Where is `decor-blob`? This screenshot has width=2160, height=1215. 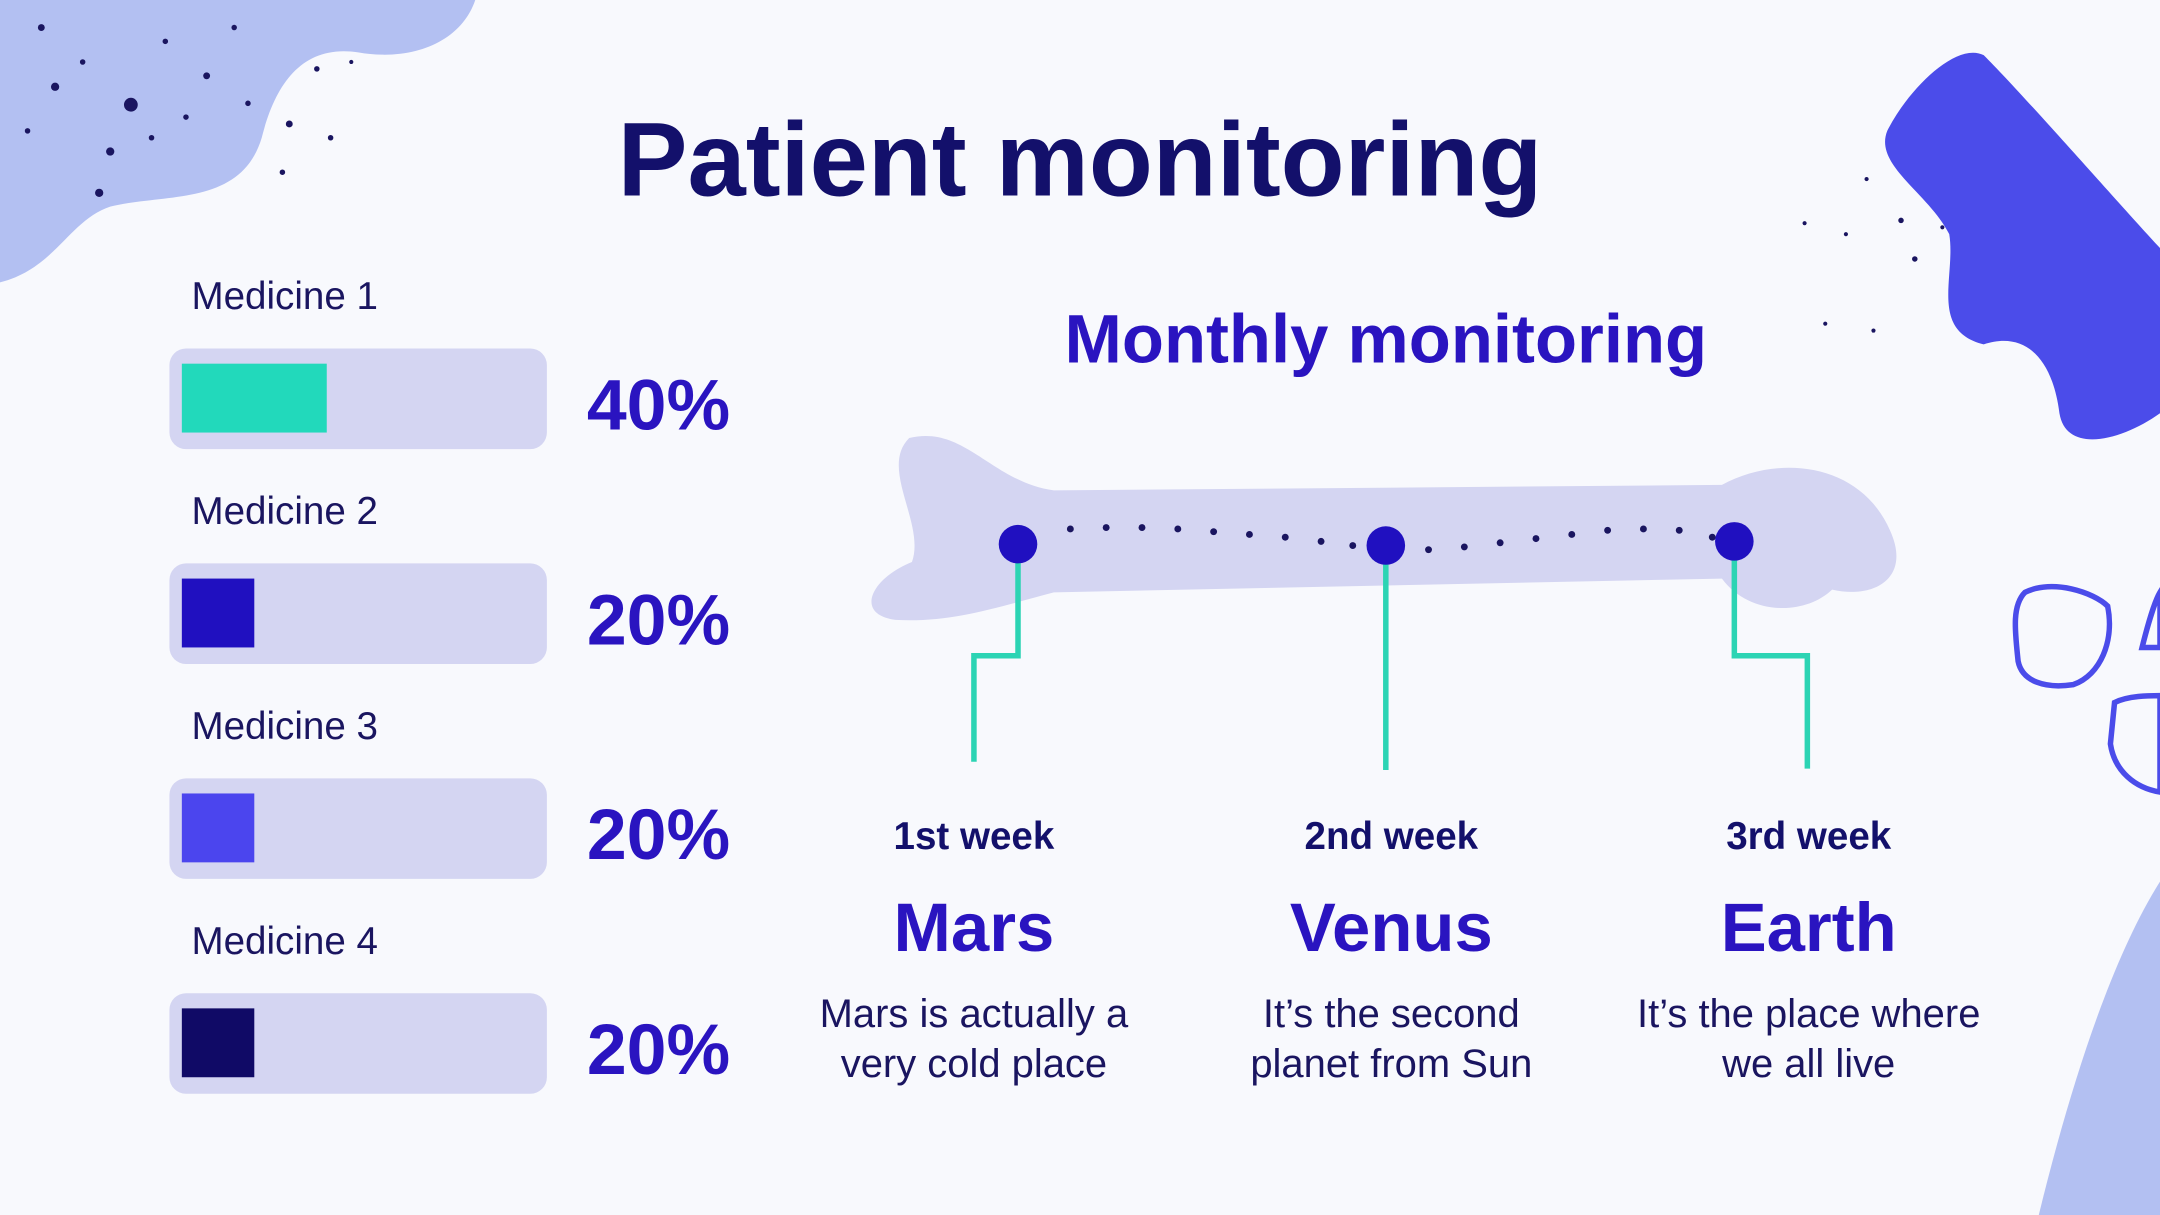
decor-blob is located at coordinates (238, 141).